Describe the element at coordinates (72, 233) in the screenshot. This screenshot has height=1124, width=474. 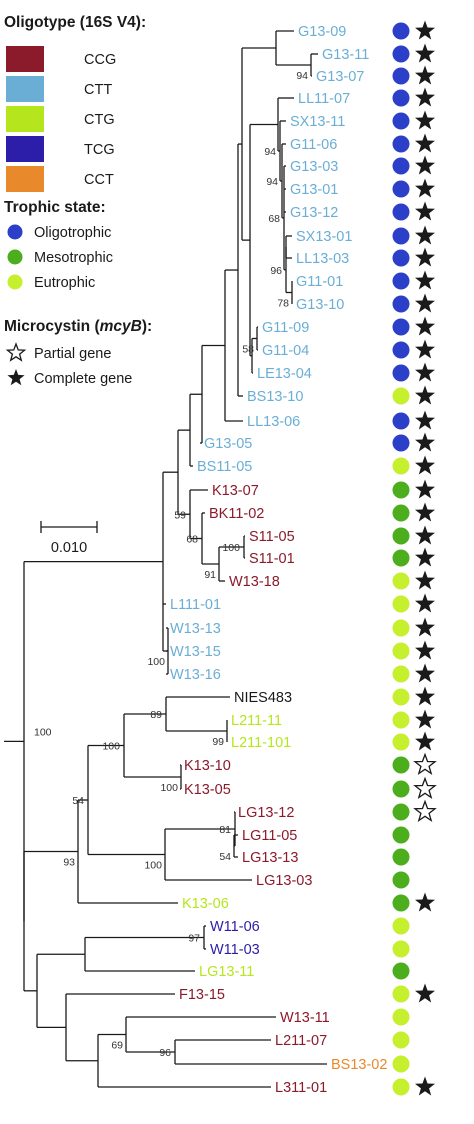
I see `trophic-legend-label-oligo: Oligotrophic` at that location.